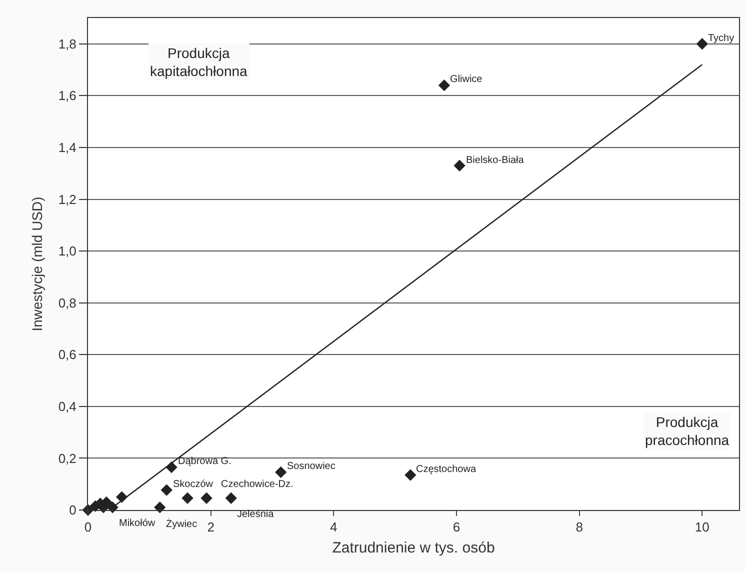  What do you see at coordinates (67, 458) in the screenshot?
I see `y-tick-label: 0,2` at bounding box center [67, 458].